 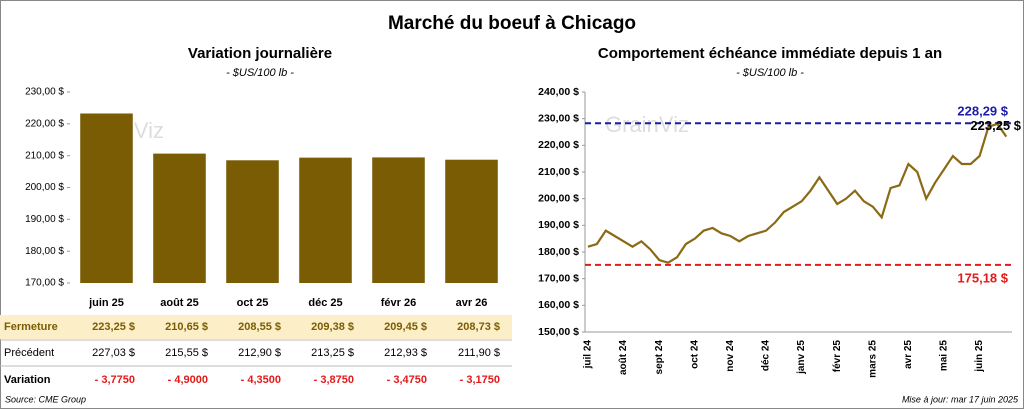 I want to click on table-cell: - 3,8750, so click(x=334, y=380).